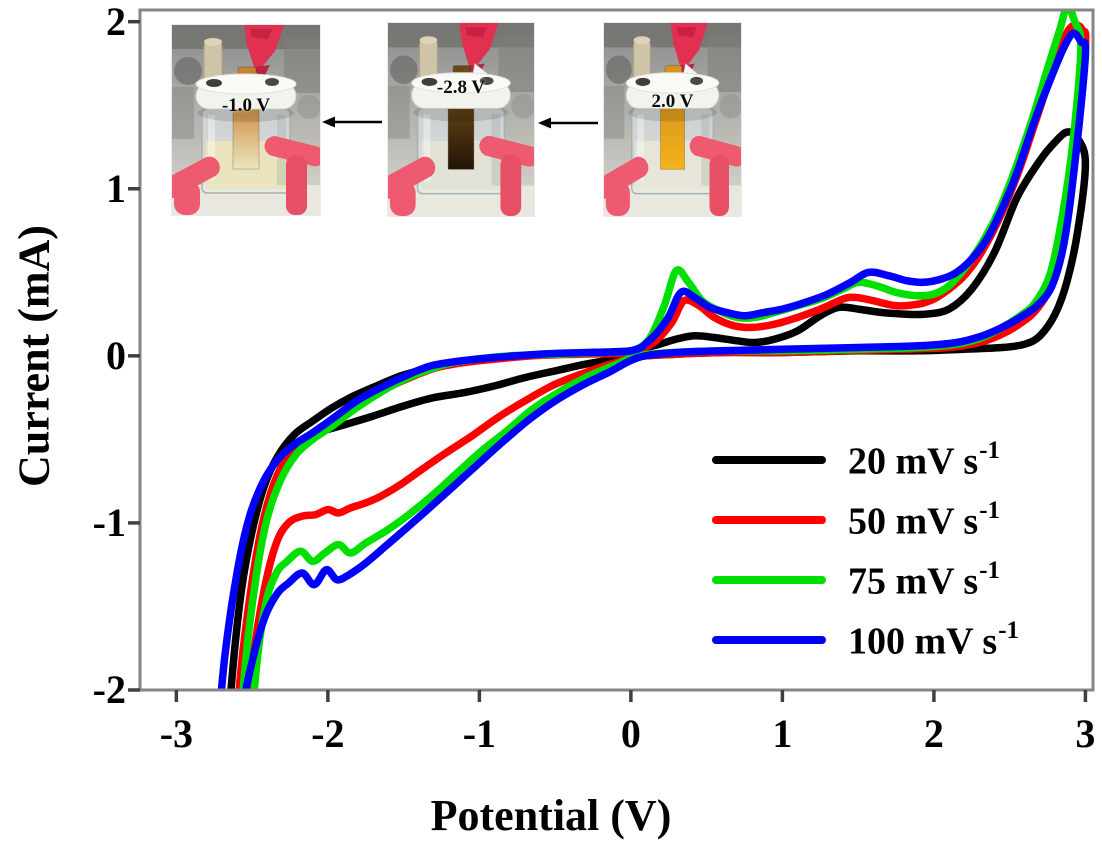  What do you see at coordinates (461, 87) in the screenshot?
I see `photo-voltage-label: -2.8 V` at bounding box center [461, 87].